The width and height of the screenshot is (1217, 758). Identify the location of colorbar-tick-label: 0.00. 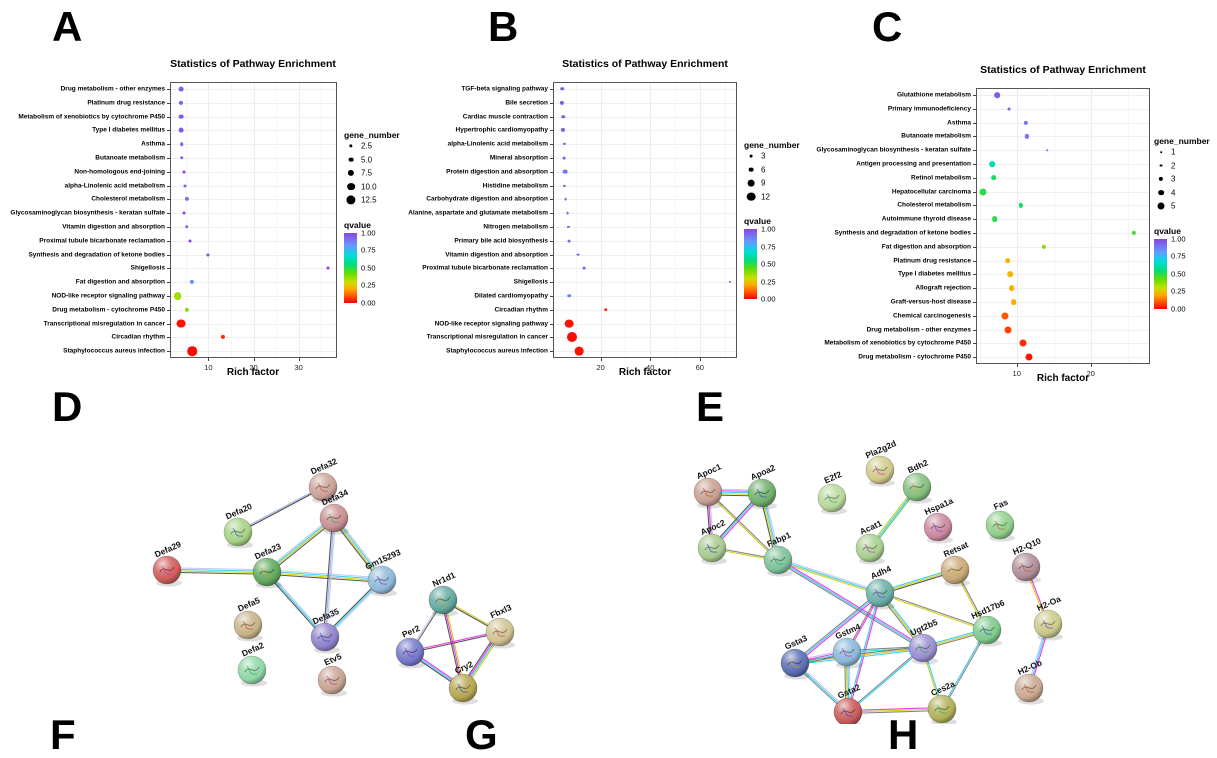
(368, 302).